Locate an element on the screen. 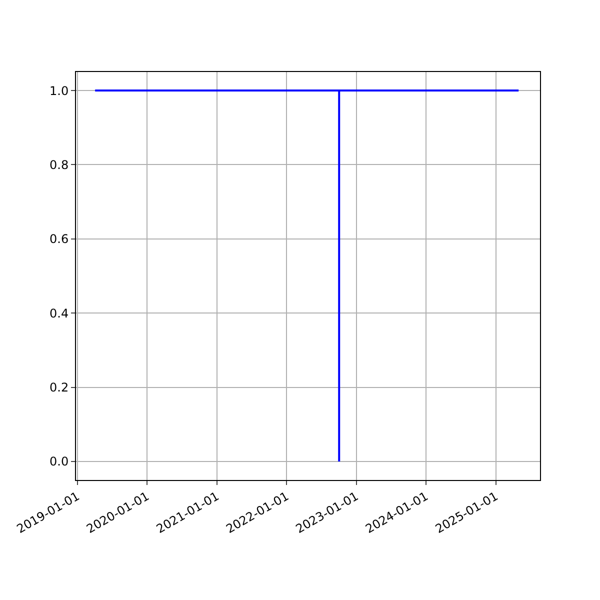 The width and height of the screenshot is (600, 600). y-tick-label: 0.6 is located at coordinates (59, 239).